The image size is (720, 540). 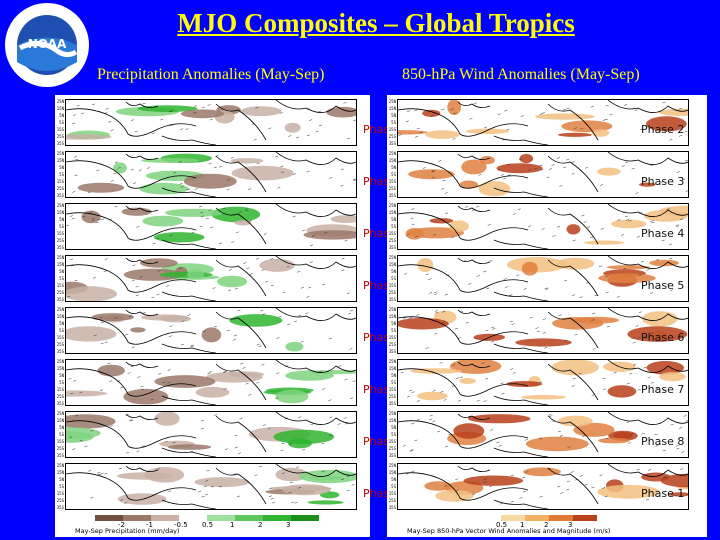 What do you see at coordinates (663, 233) in the screenshot?
I see `phase-label: Phase 4` at bounding box center [663, 233].